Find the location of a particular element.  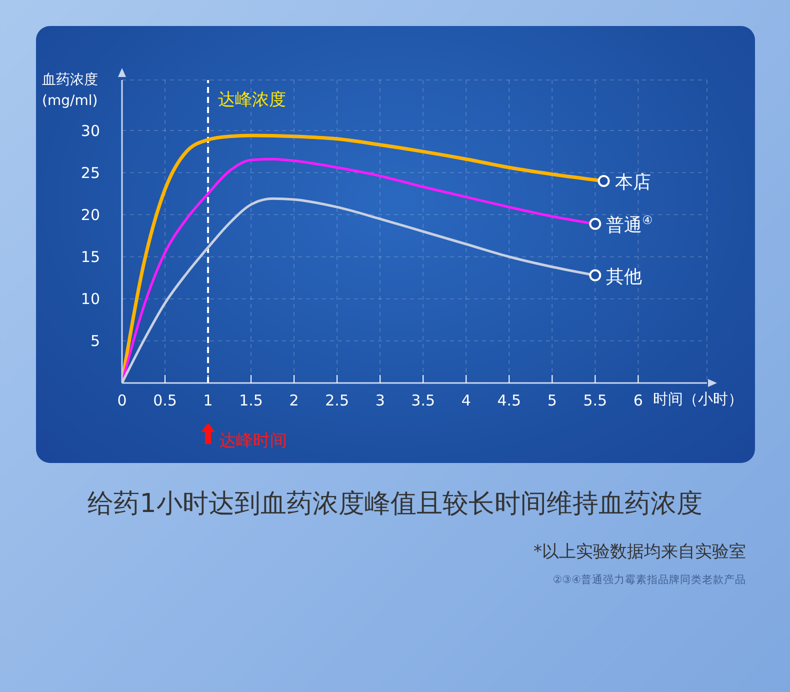

y-tick-label: 20 is located at coordinates (90, 215).